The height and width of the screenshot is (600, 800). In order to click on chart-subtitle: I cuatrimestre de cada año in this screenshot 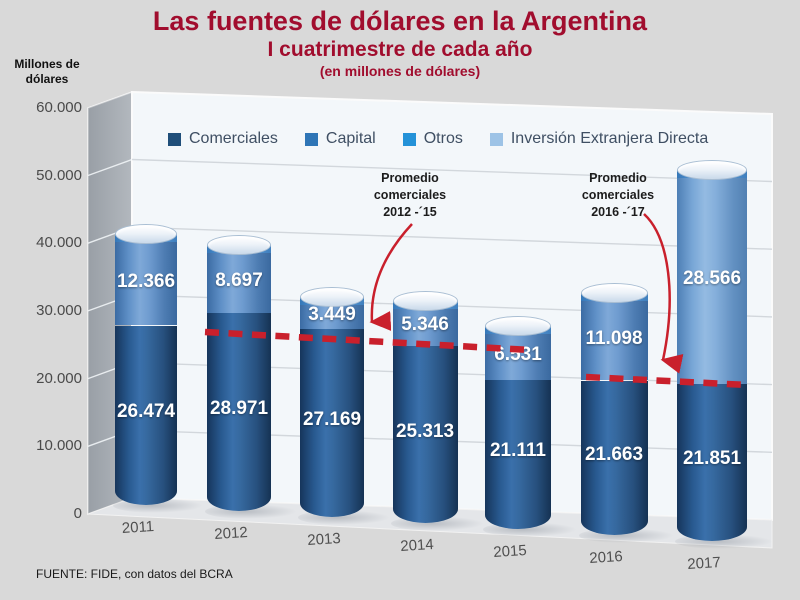, I will do `click(400, 49)`.